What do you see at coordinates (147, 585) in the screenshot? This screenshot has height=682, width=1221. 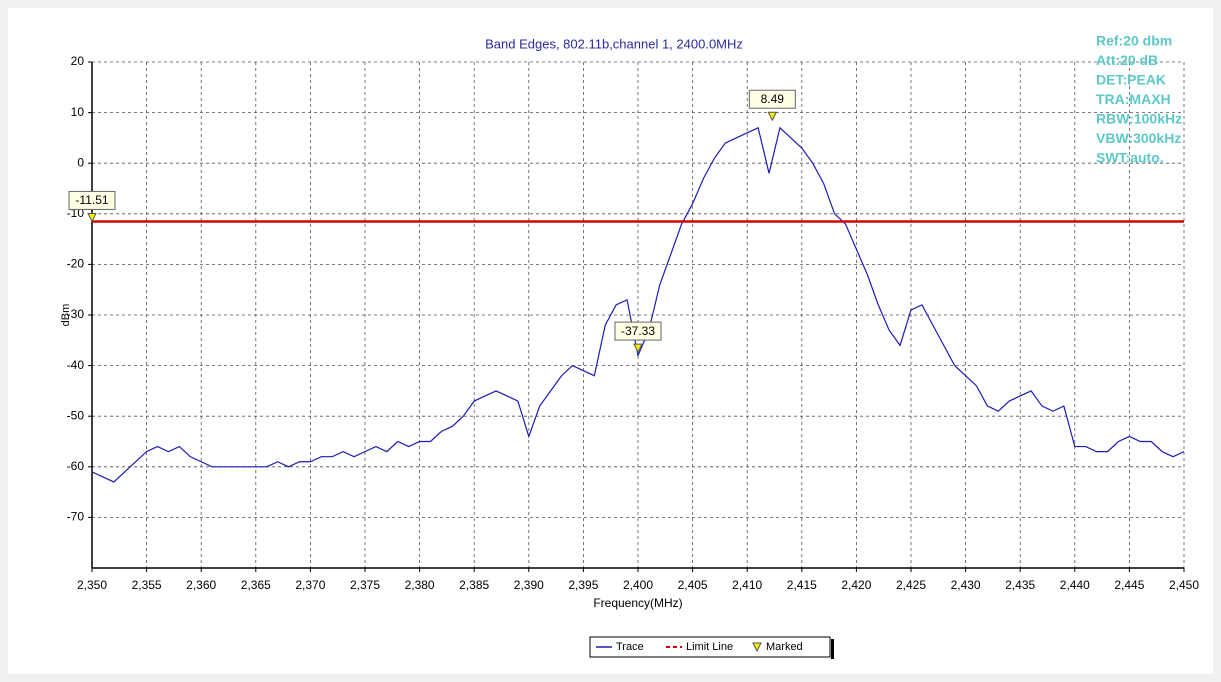 I see `x-tick-label: 2,355` at bounding box center [147, 585].